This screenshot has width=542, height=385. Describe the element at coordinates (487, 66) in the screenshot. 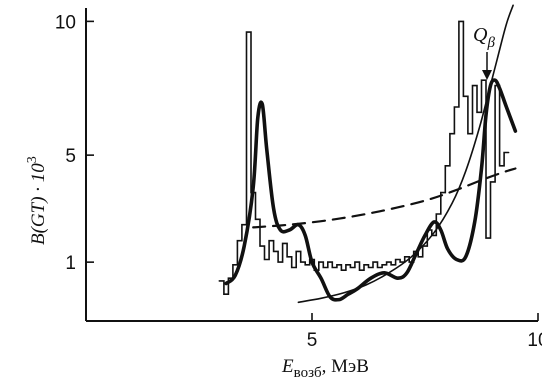

I see `q-beta-arrow` at that location.